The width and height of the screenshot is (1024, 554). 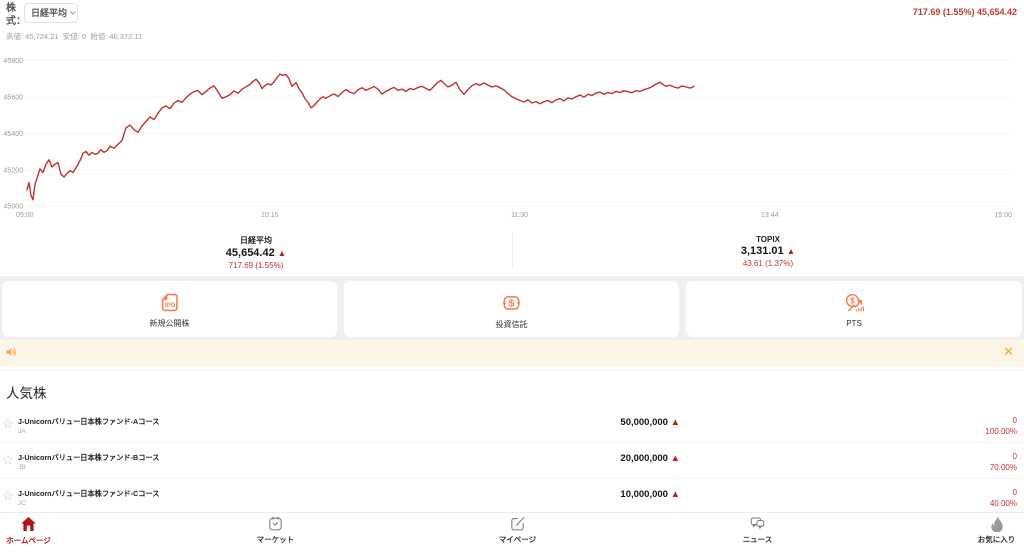 What do you see at coordinates (770, 215) in the screenshot?
I see `svg-text: 13:44` at bounding box center [770, 215].